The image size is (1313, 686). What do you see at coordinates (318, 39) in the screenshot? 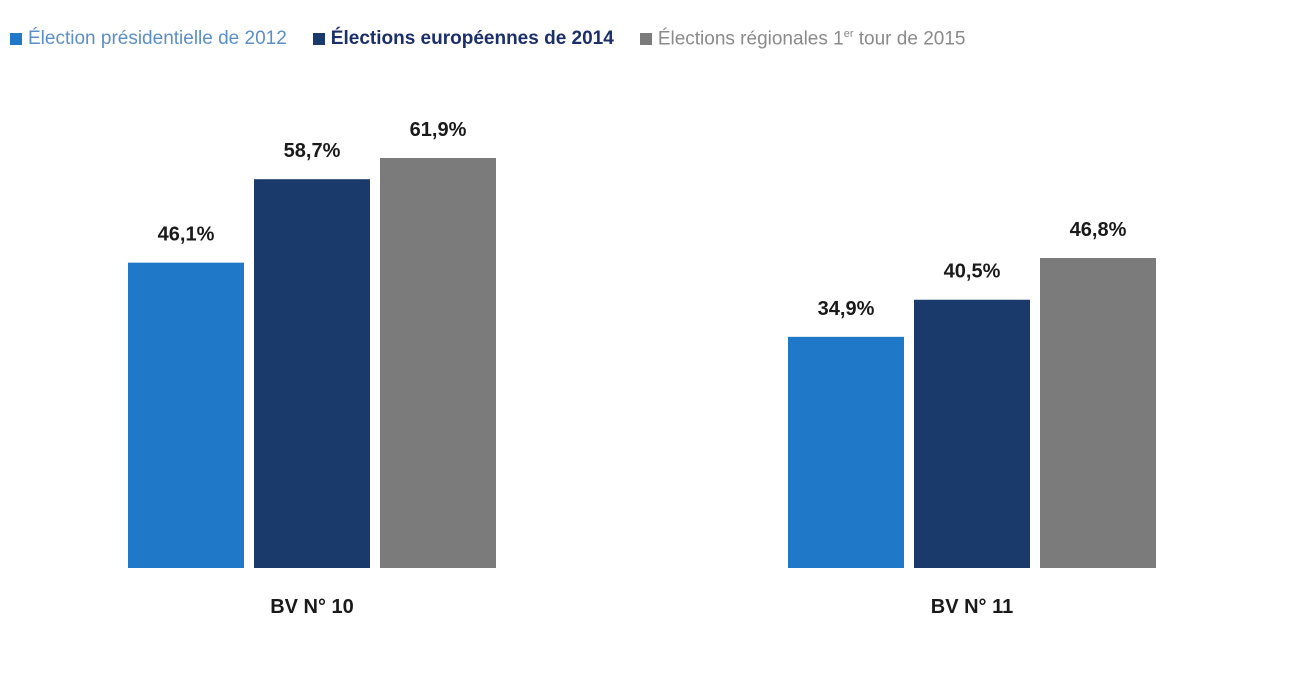
I see `legend-swatch-europeennes-2014` at bounding box center [318, 39].